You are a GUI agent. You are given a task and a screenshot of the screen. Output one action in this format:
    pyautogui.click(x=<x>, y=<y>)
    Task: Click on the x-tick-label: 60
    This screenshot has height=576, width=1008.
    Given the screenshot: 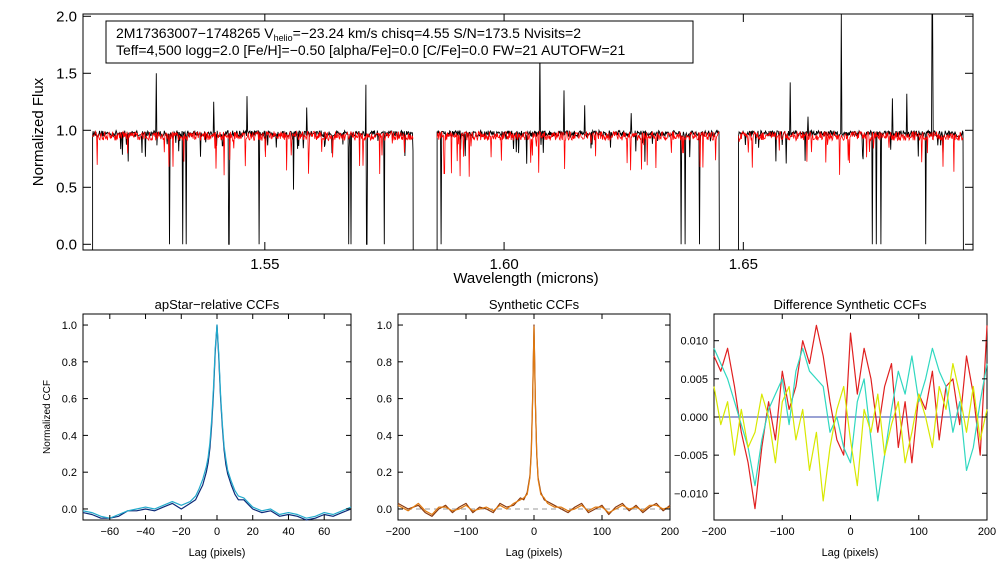 What is the action you would take?
    pyautogui.click(x=324, y=532)
    